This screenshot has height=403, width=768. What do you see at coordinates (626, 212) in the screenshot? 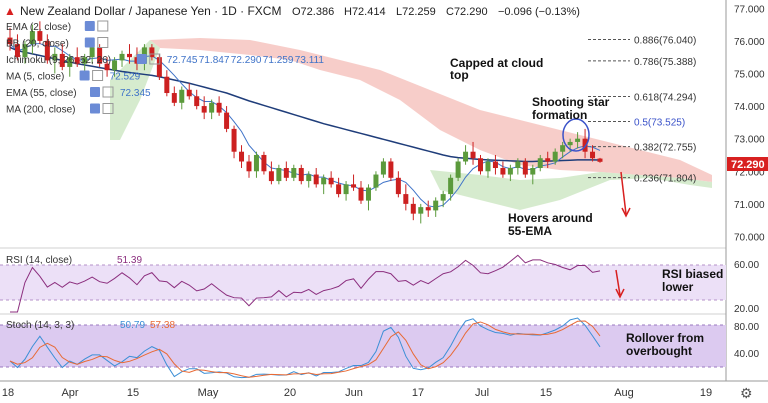
I see `price-arrow-head` at bounding box center [626, 212].